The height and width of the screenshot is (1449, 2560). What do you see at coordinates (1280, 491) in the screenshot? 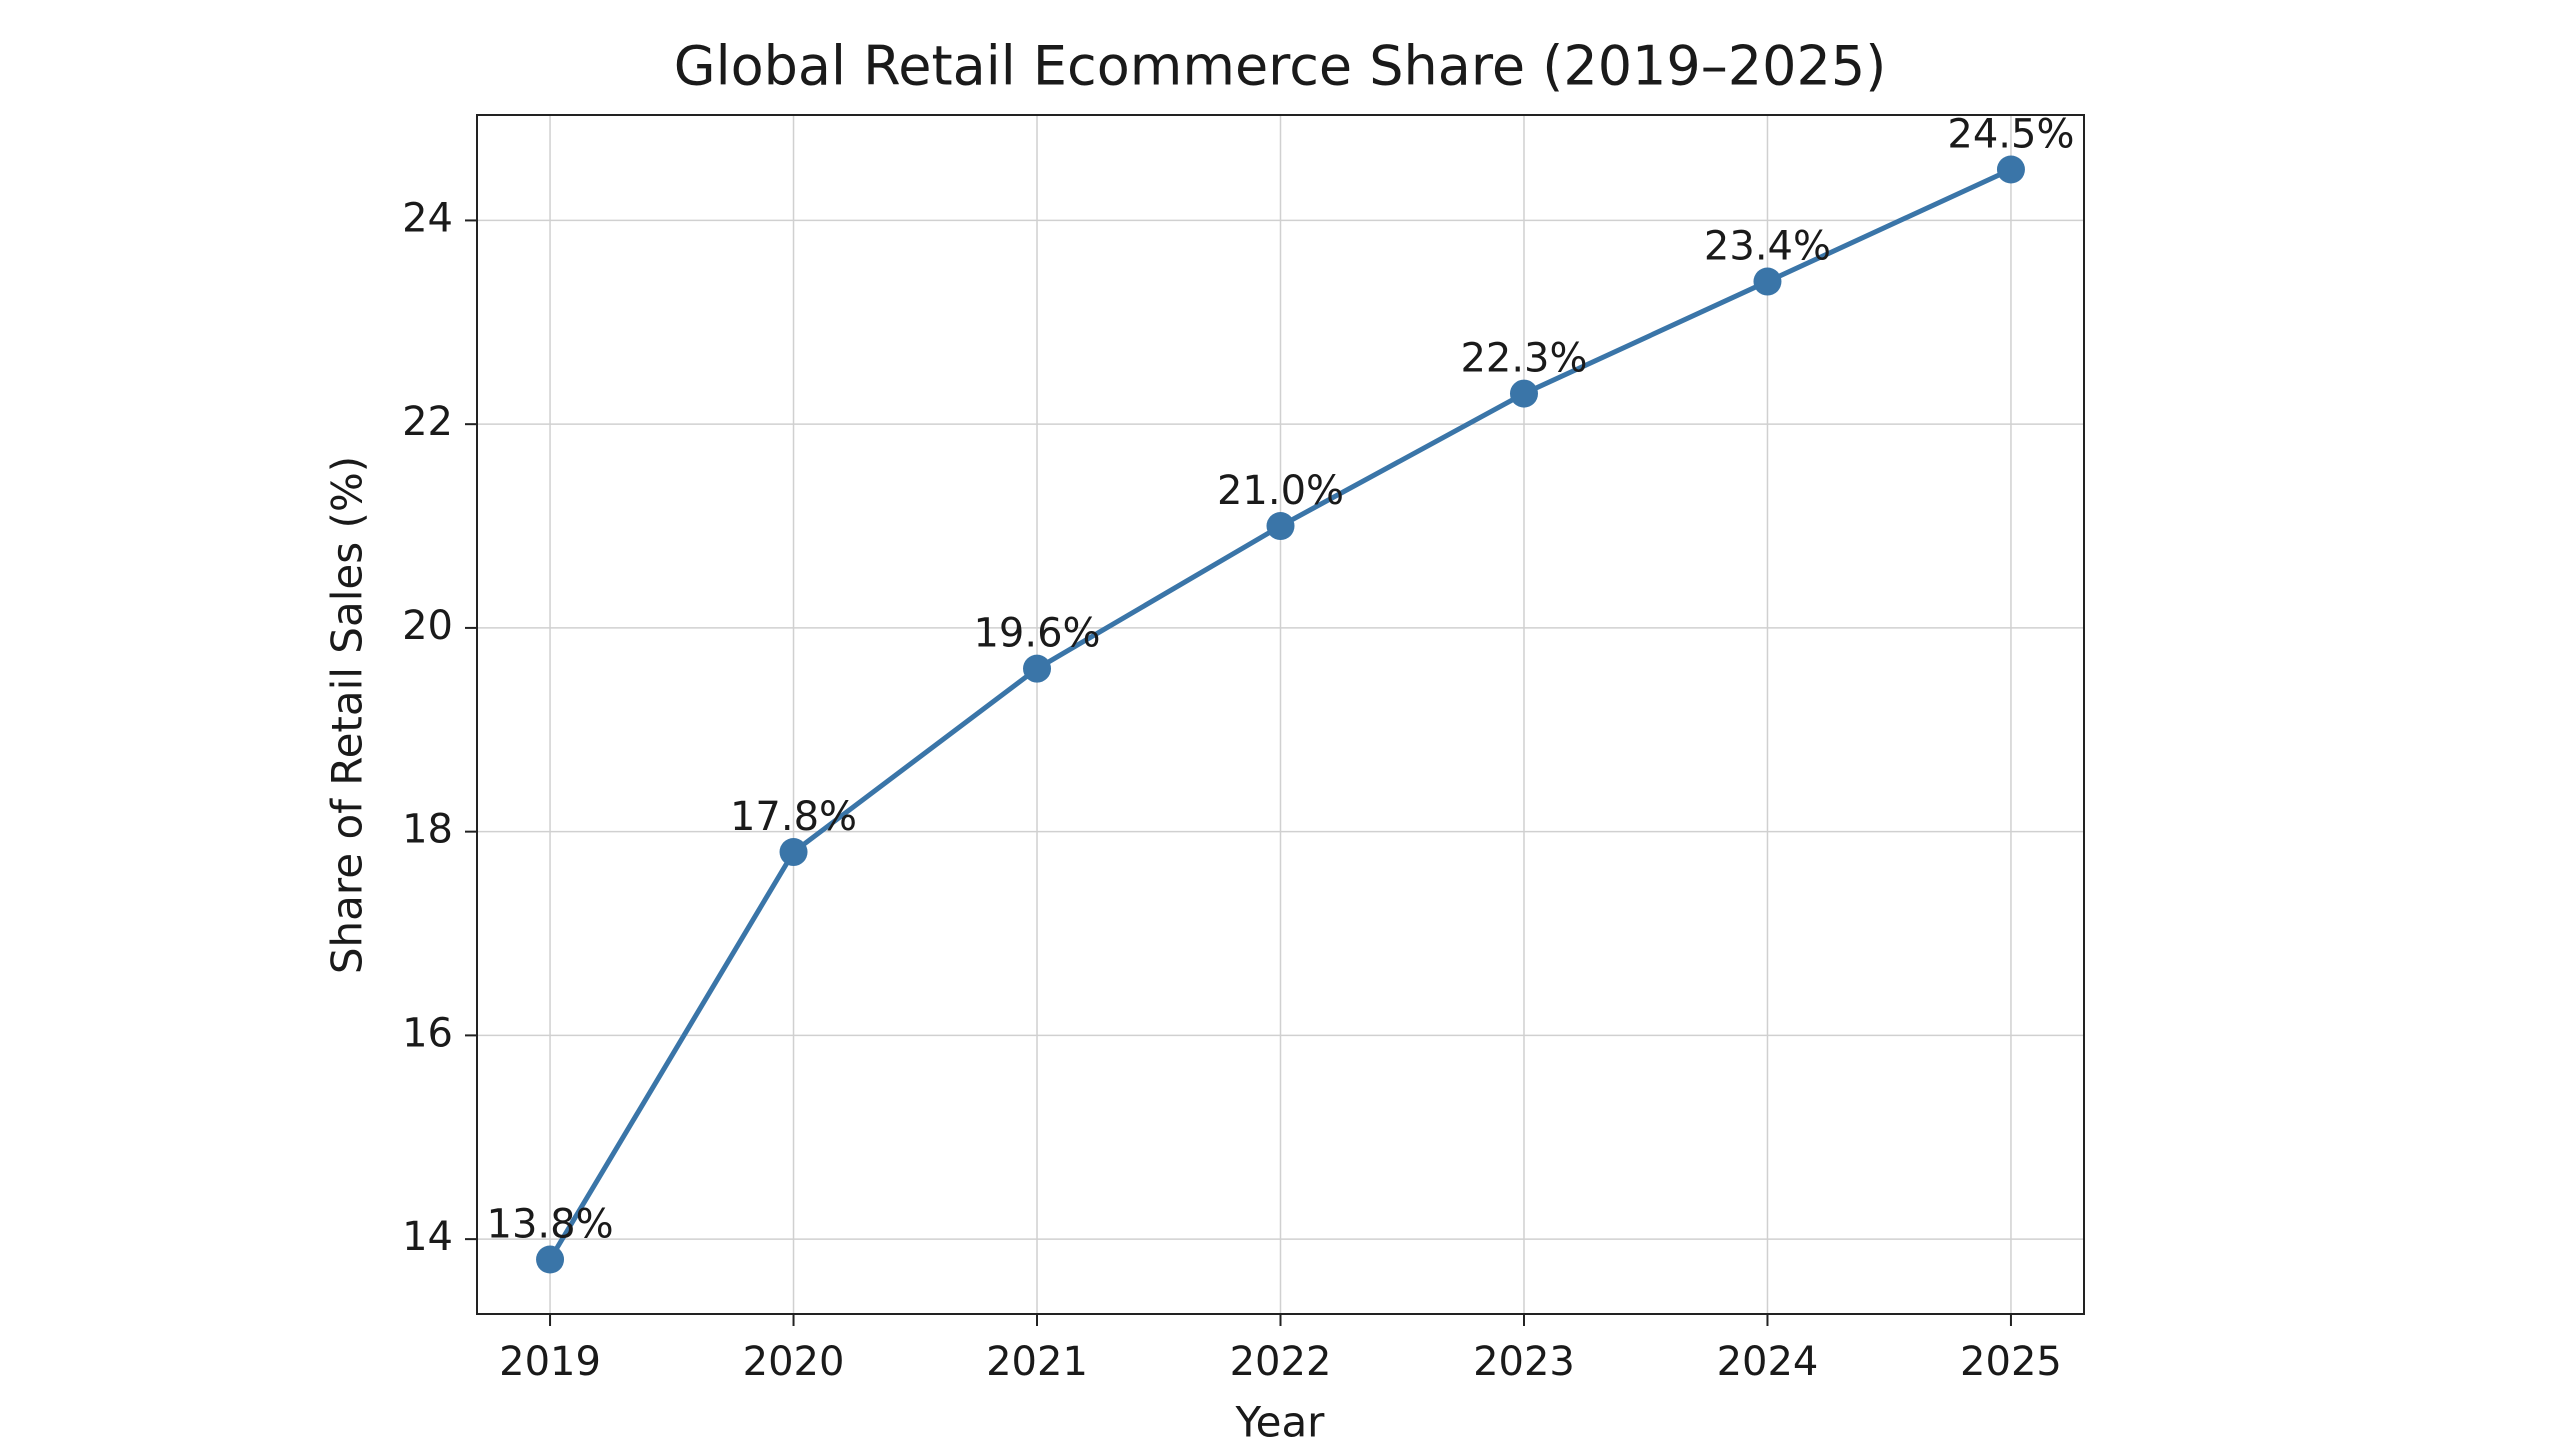
I see `data-label: 21.0%` at bounding box center [1280, 491].